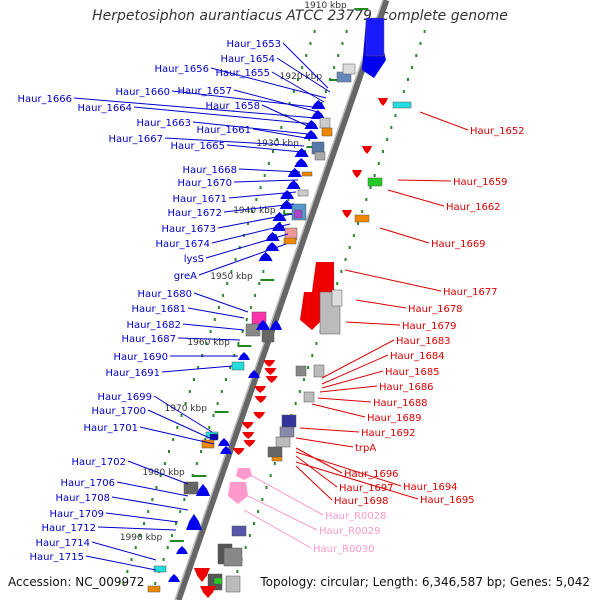 The height and width of the screenshot is (600, 600). What do you see at coordinates (181, 69) in the screenshot?
I see `gene-label-haur-1656: Haur_1656` at bounding box center [181, 69].